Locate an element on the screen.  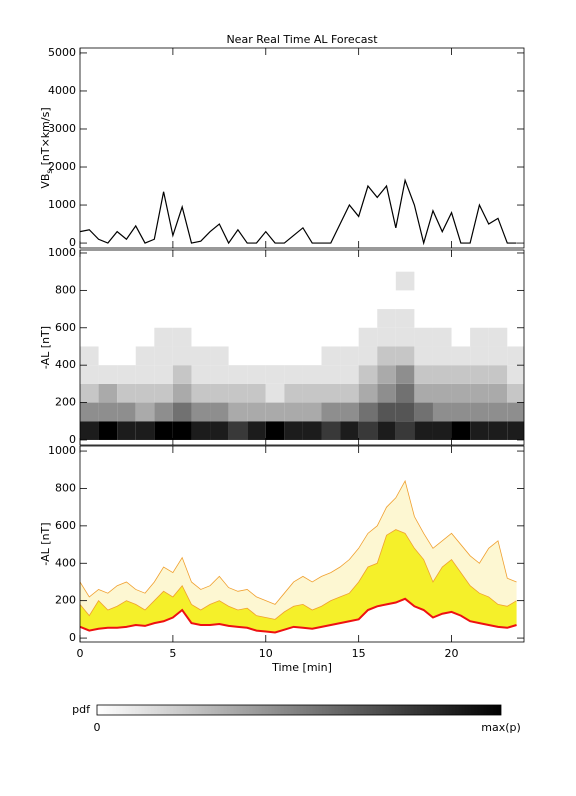
chart-title: Near Real Time AL Forecast is located at coordinates (302, 39).